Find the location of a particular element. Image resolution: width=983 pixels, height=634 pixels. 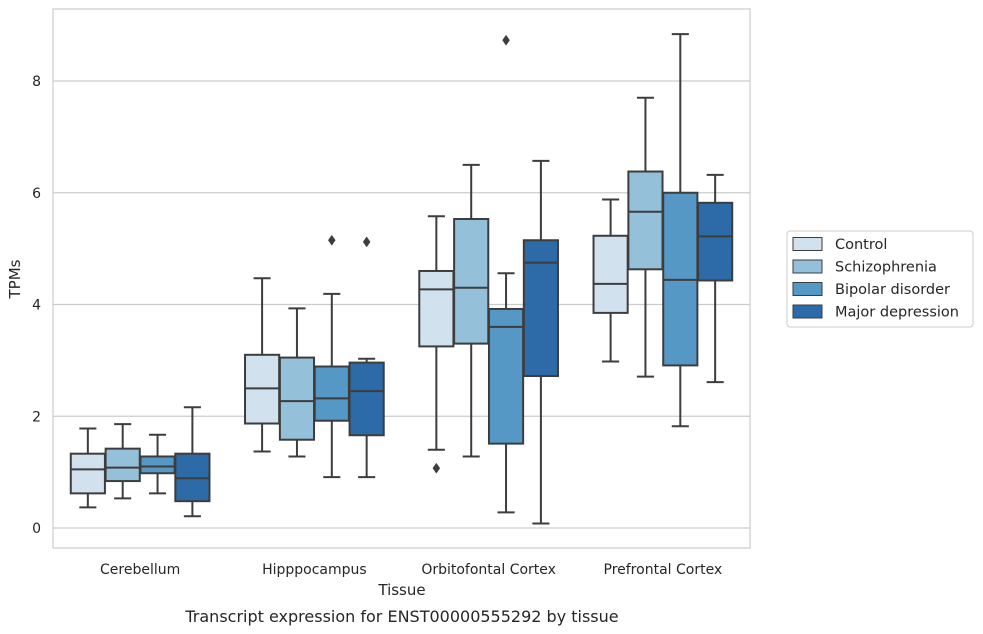

x-tick-label: Orbitofontal Cortex is located at coordinates (488, 570).